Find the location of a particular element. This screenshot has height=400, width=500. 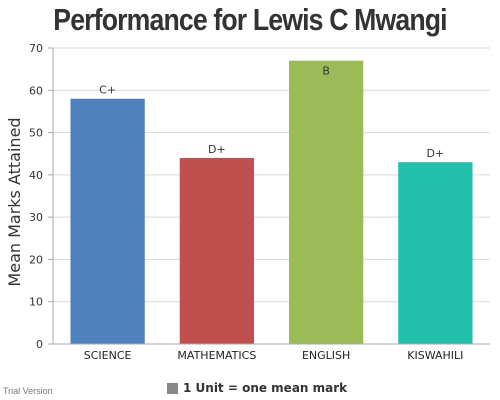

y-tick-label: 50 is located at coordinates (36, 133).